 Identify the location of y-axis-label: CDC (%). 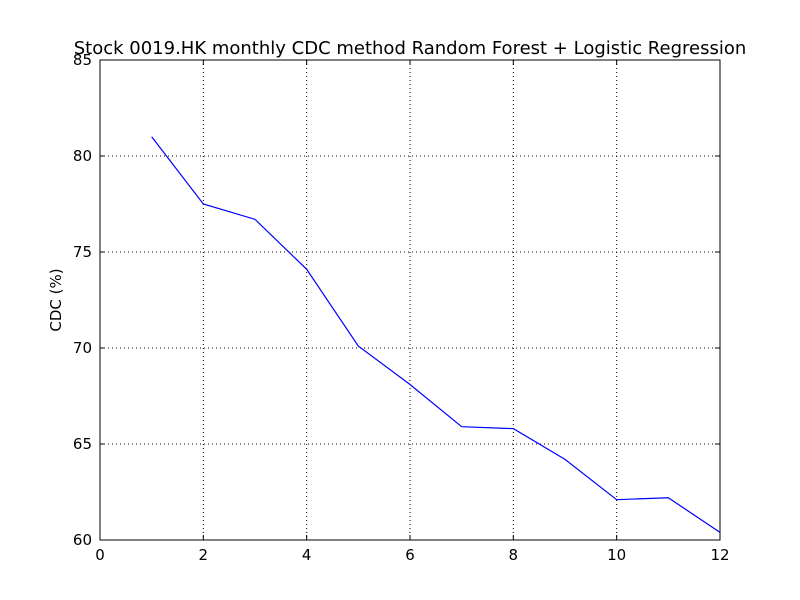
(56, 299).